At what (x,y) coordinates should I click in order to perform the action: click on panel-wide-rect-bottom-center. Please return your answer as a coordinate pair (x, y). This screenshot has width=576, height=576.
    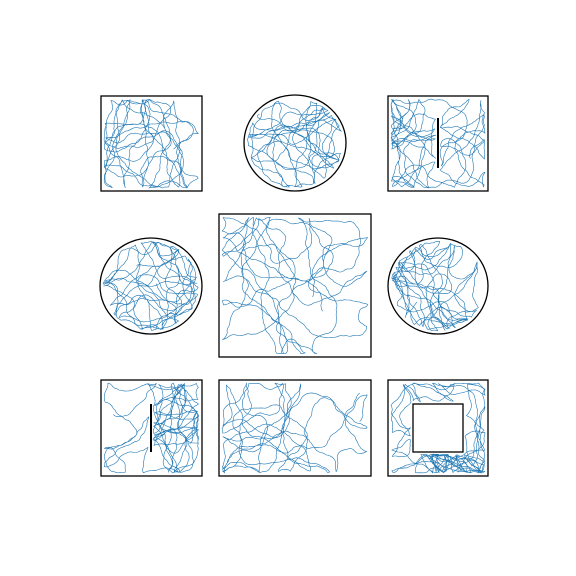
    Looking at the image, I should click on (295, 428).